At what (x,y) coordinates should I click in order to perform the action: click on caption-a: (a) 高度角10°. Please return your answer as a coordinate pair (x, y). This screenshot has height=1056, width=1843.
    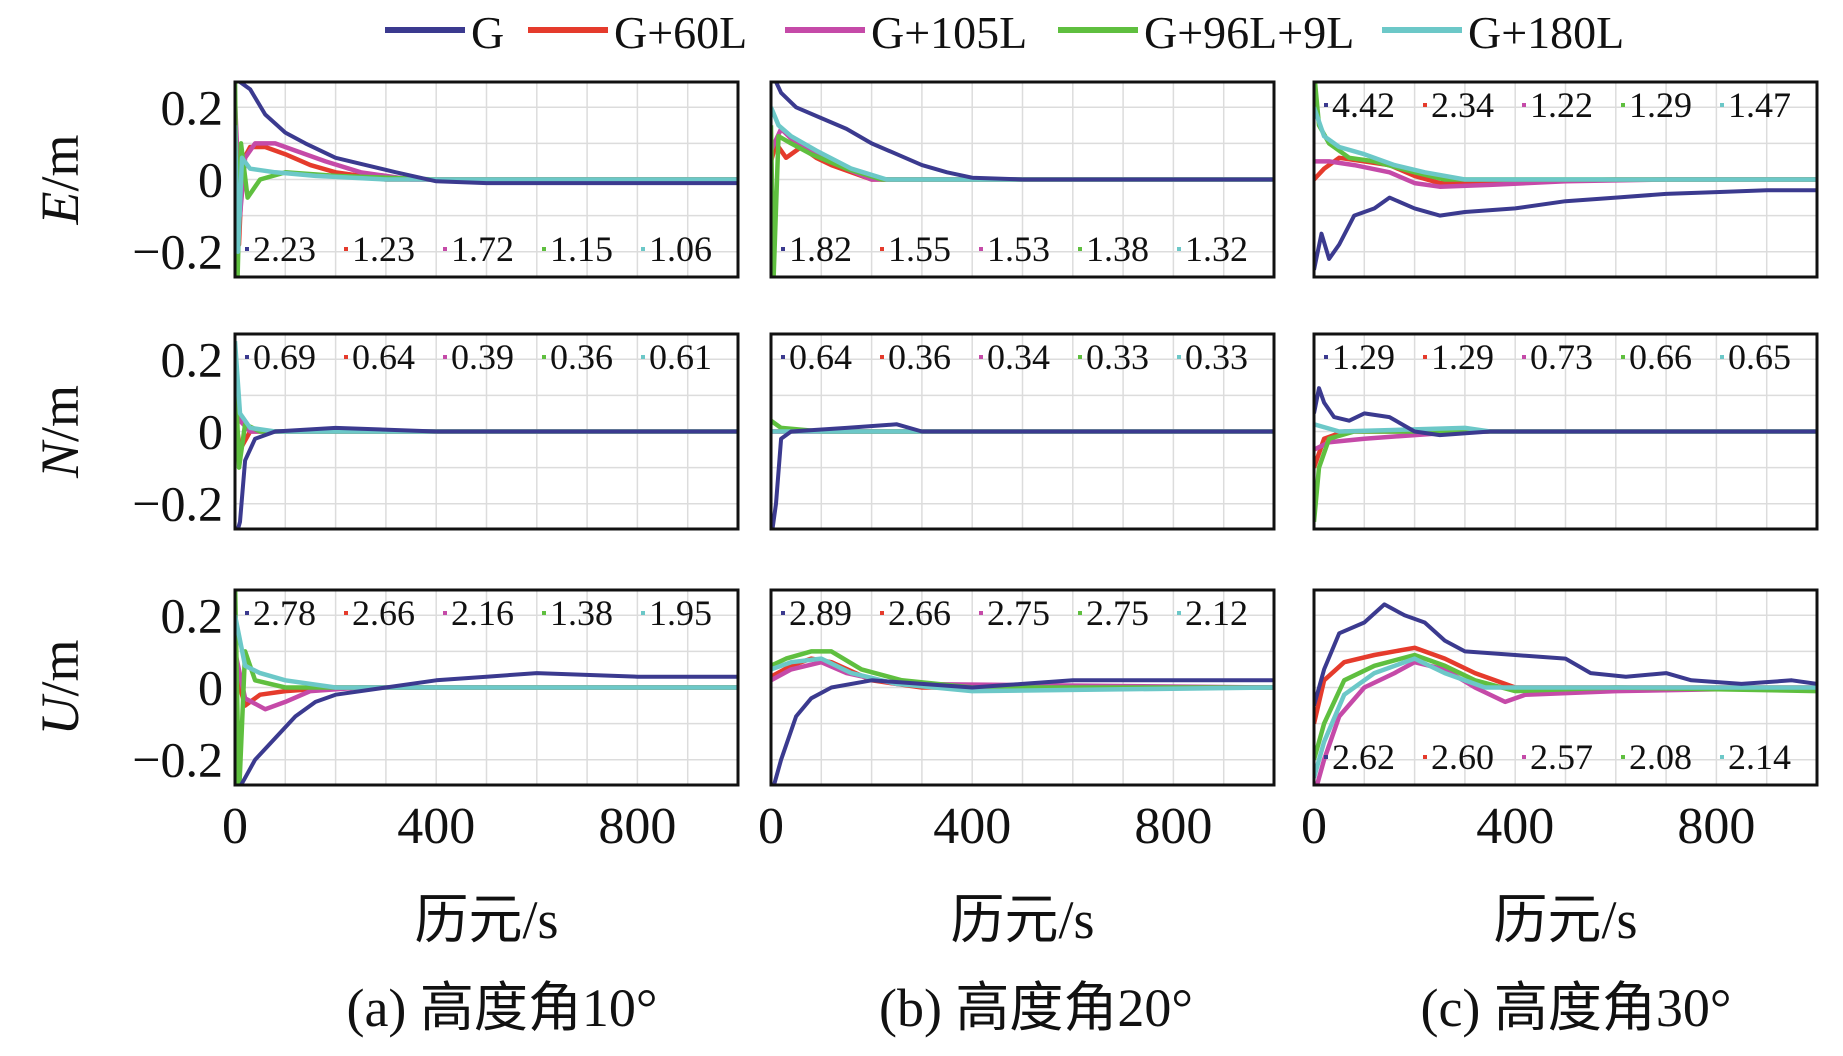
    Looking at the image, I should click on (502, 1008).